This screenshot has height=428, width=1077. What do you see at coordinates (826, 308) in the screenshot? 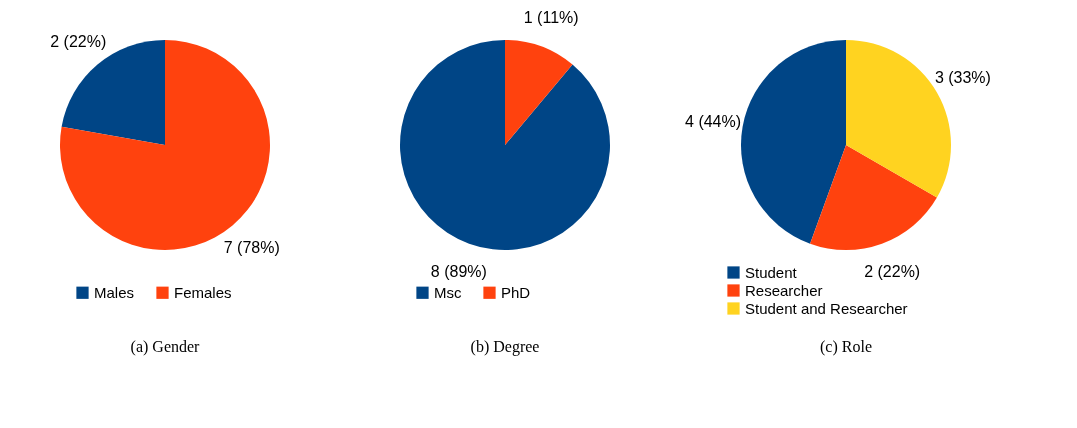
I see `legend-label: Student and Researcher` at bounding box center [826, 308].